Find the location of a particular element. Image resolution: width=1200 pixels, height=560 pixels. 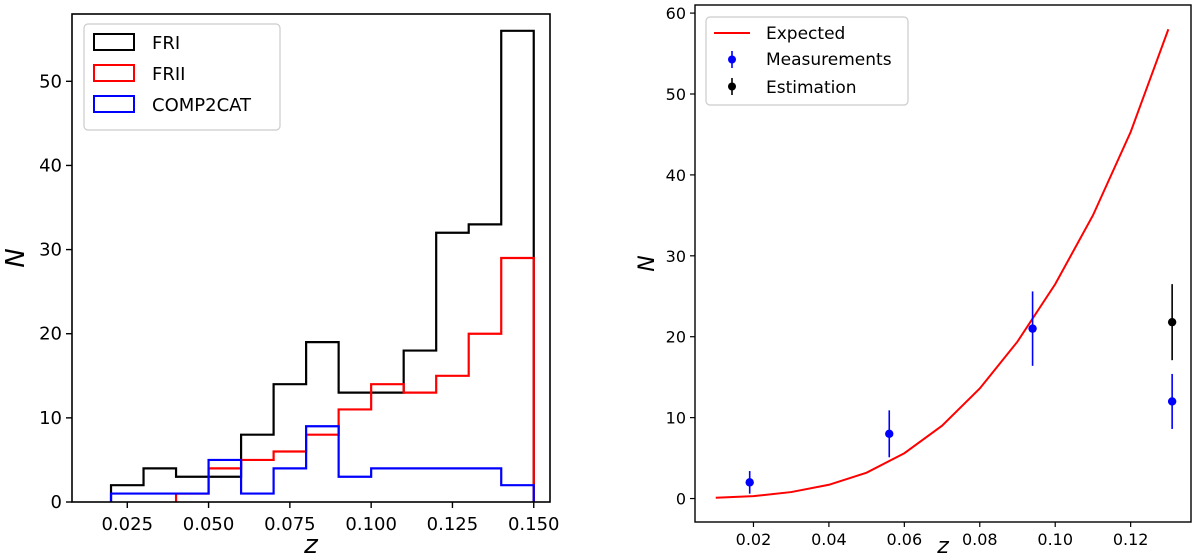

x-tick-label: 0.075 is located at coordinates (290, 524).